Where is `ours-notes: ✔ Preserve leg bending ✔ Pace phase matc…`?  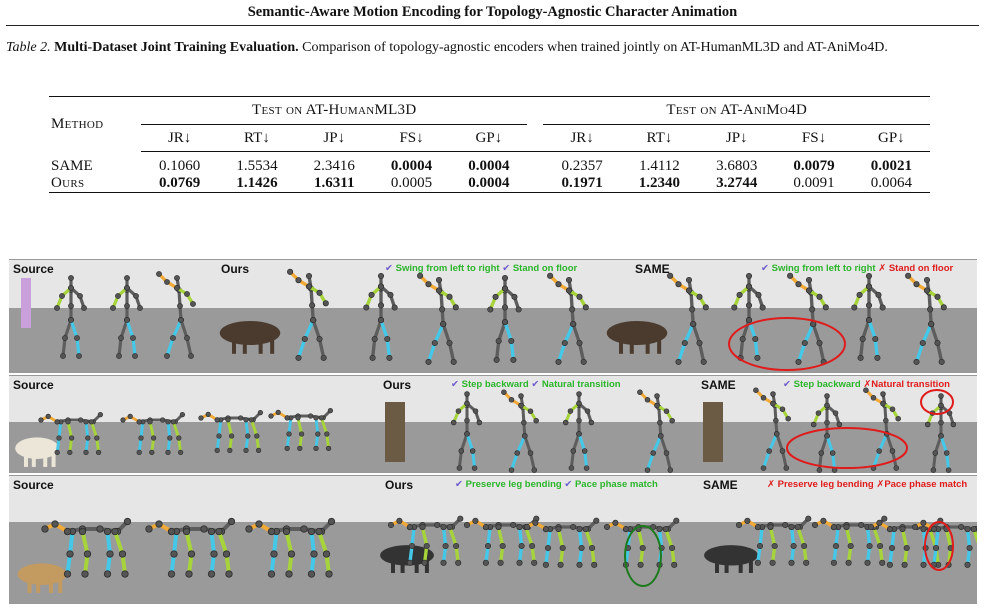 ours-notes: ✔ Preserve leg bending ✔ Pace phase matc… is located at coordinates (556, 484).